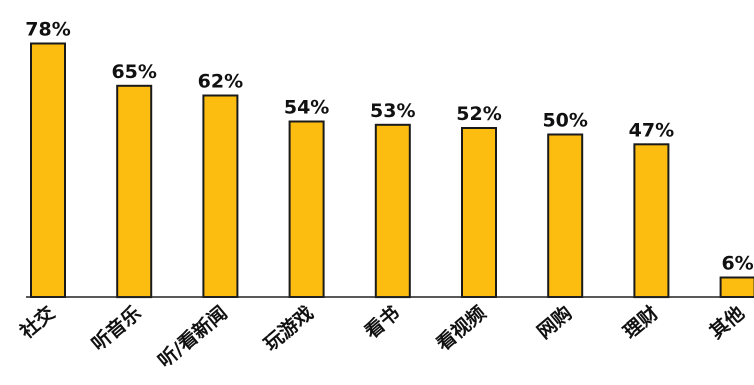 The image size is (754, 385). What do you see at coordinates (133, 72) in the screenshot?
I see `value-label-2: 65%` at bounding box center [133, 72].